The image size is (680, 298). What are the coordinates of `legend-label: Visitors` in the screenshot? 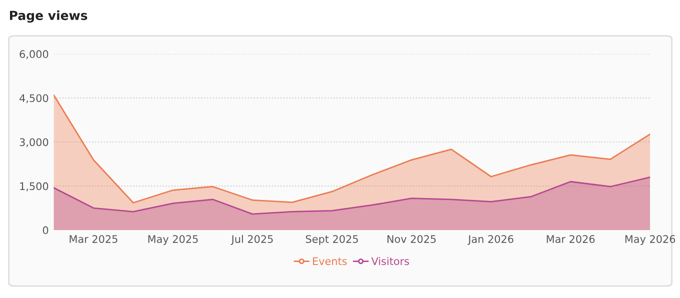 It's located at (390, 261).